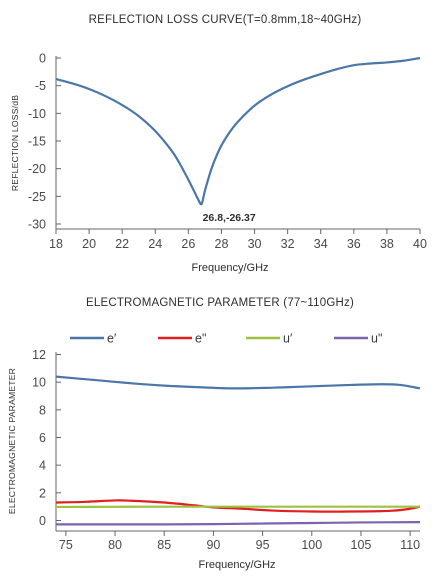  Describe the element at coordinates (354, 244) in the screenshot. I see `chart-1-x-tick-label: 36` at that location.